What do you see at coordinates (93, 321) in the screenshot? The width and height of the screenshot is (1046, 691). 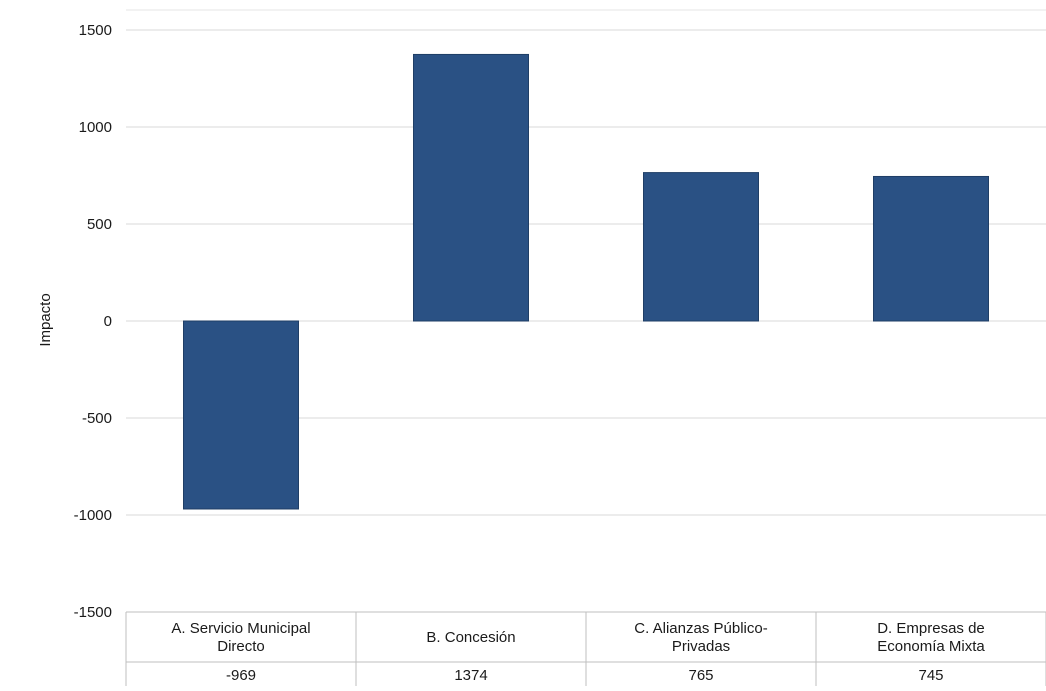 I see `y-axis-ticks: 1500 1000 500 0 -500 -1000 -1500` at bounding box center [93, 321].